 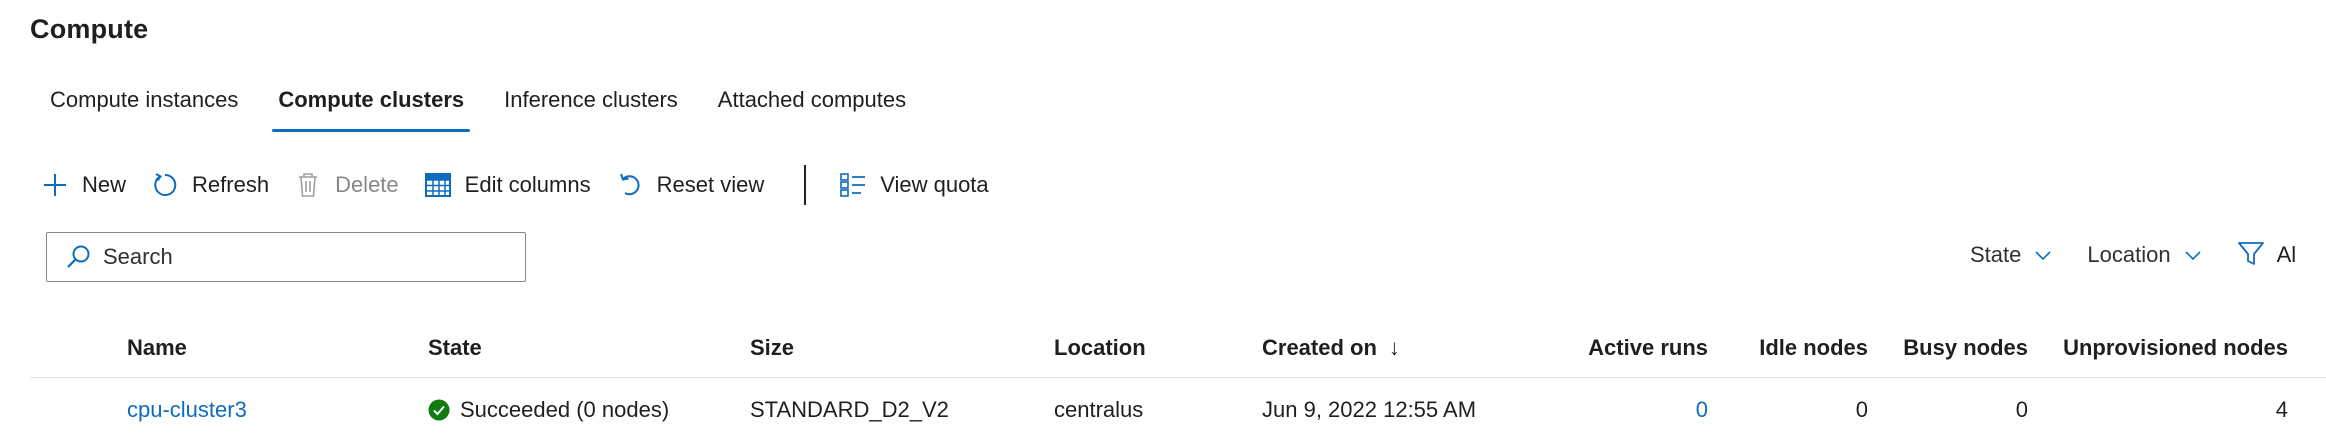 What do you see at coordinates (78, 257) in the screenshot?
I see `search-icon` at bounding box center [78, 257].